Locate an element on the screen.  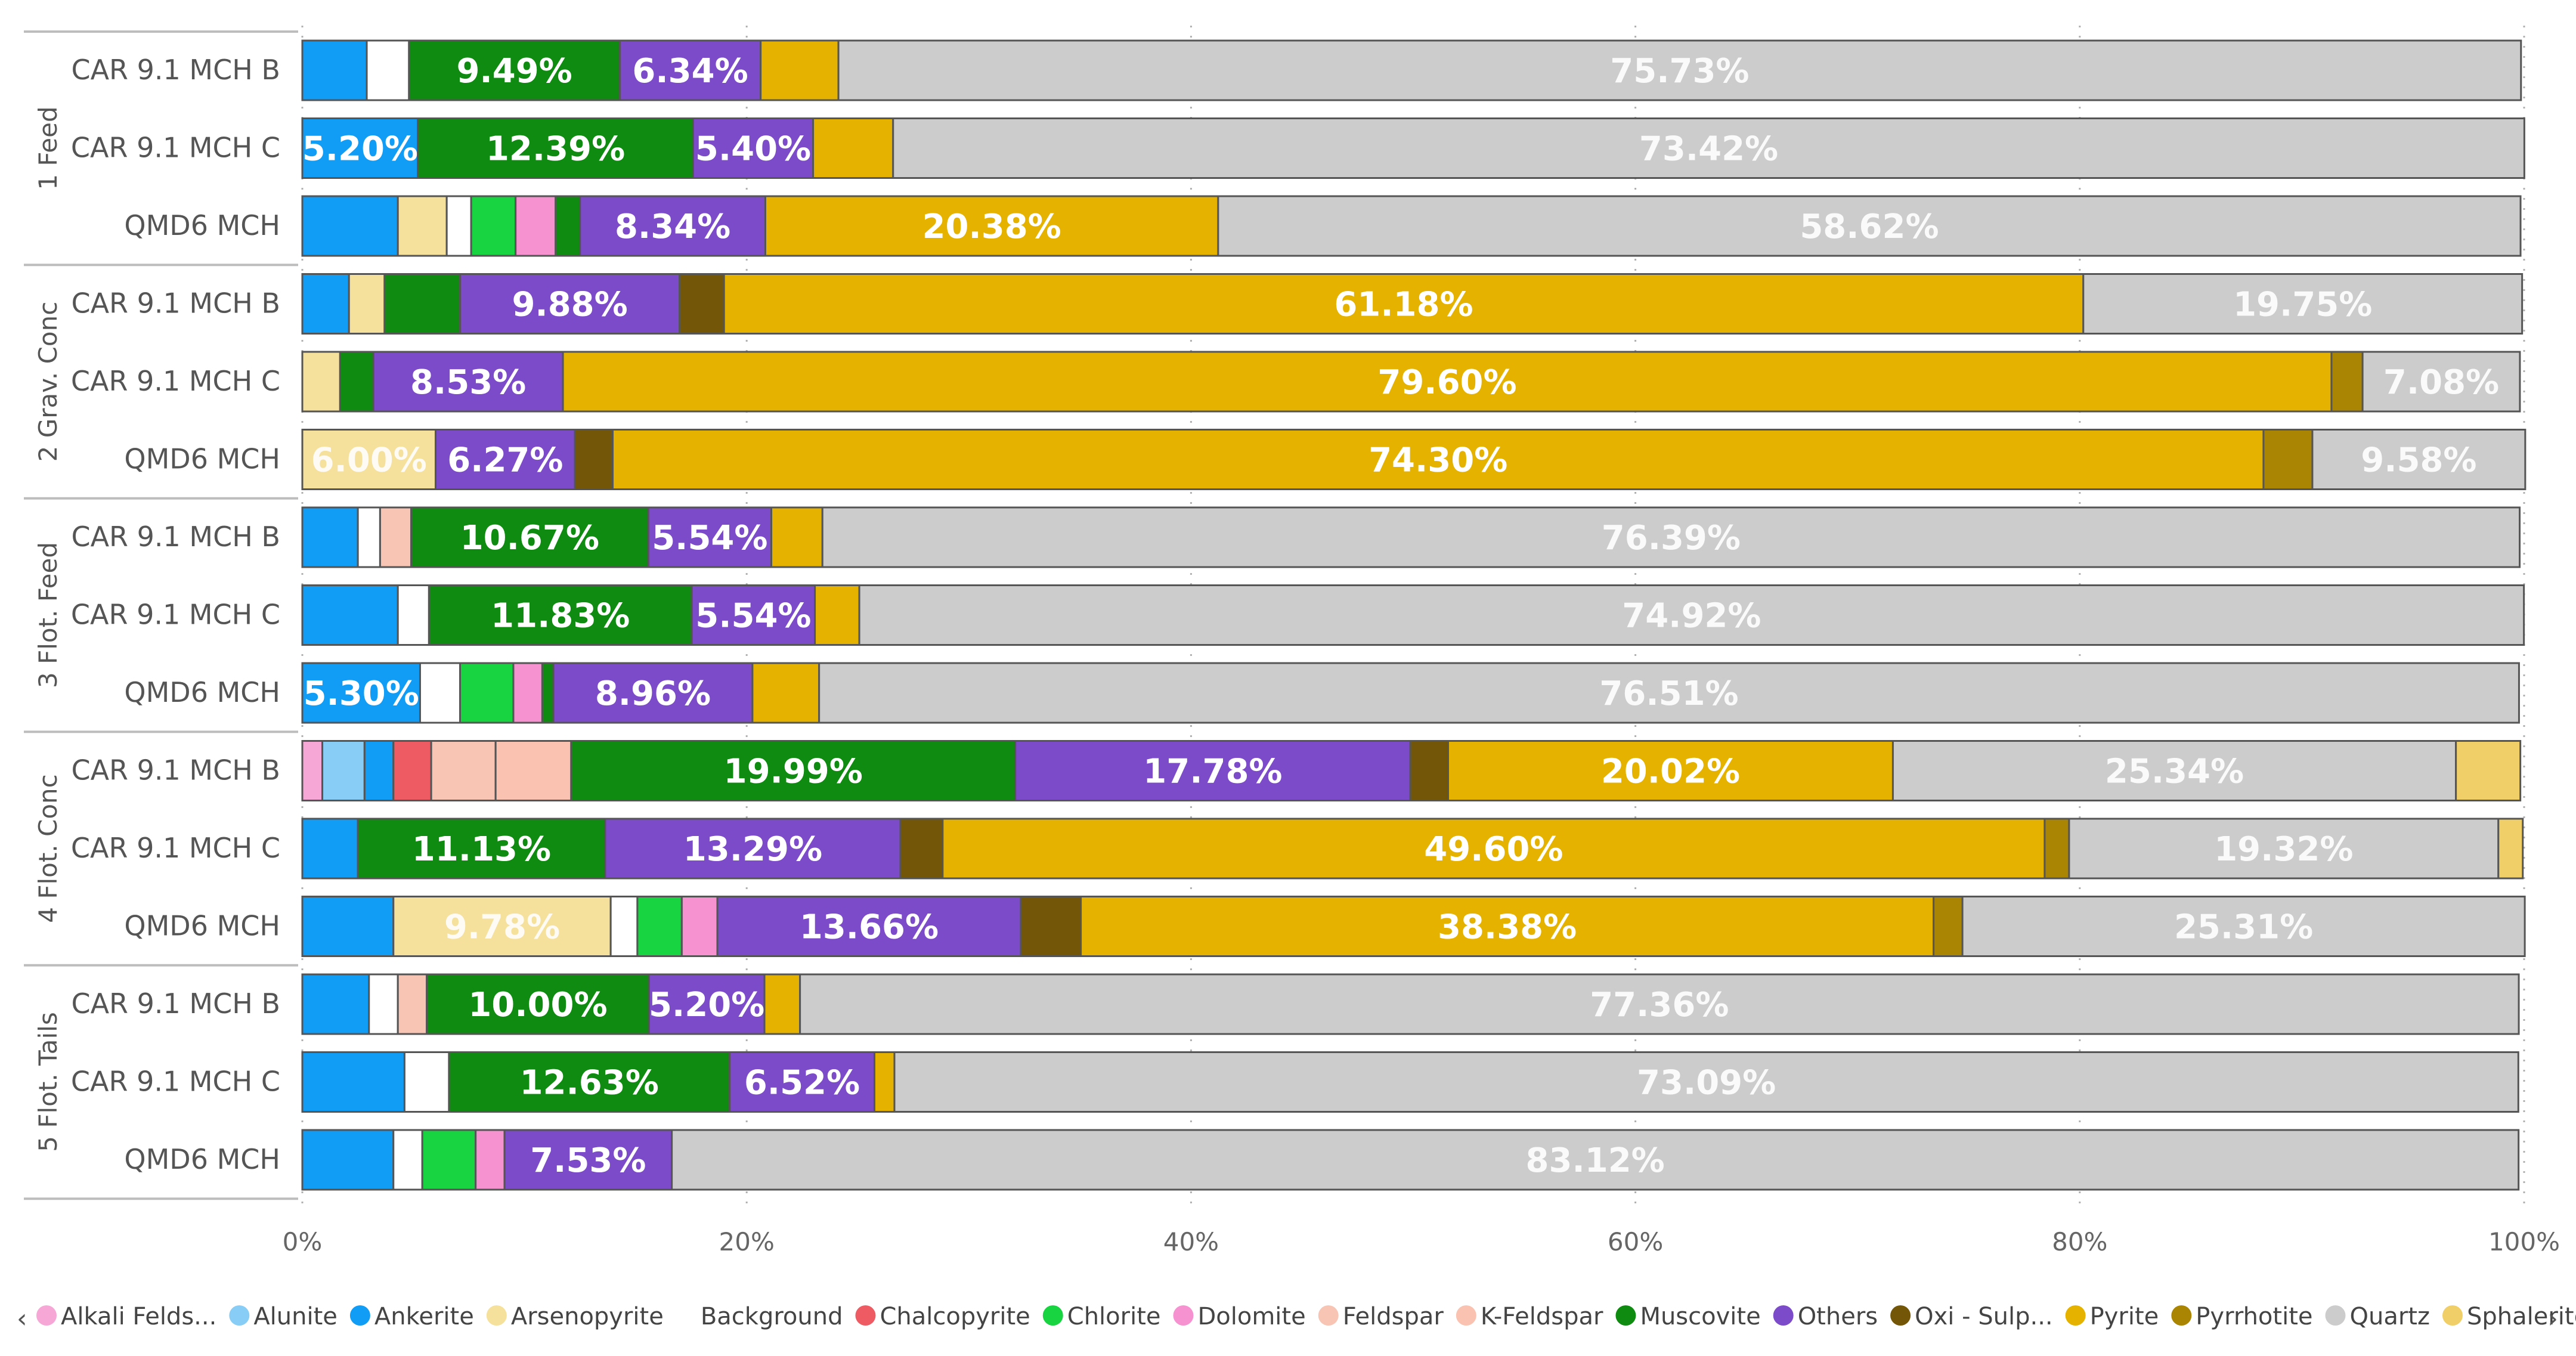
data-label: 74.92% is located at coordinates (1692, 616).